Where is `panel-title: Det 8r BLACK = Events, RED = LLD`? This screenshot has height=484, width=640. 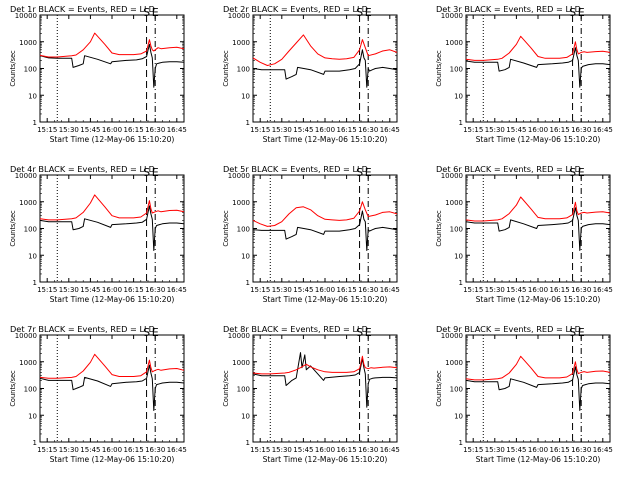 panel-title: Det 8r BLACK = Events, RED = LLD is located at coordinates (295, 329).